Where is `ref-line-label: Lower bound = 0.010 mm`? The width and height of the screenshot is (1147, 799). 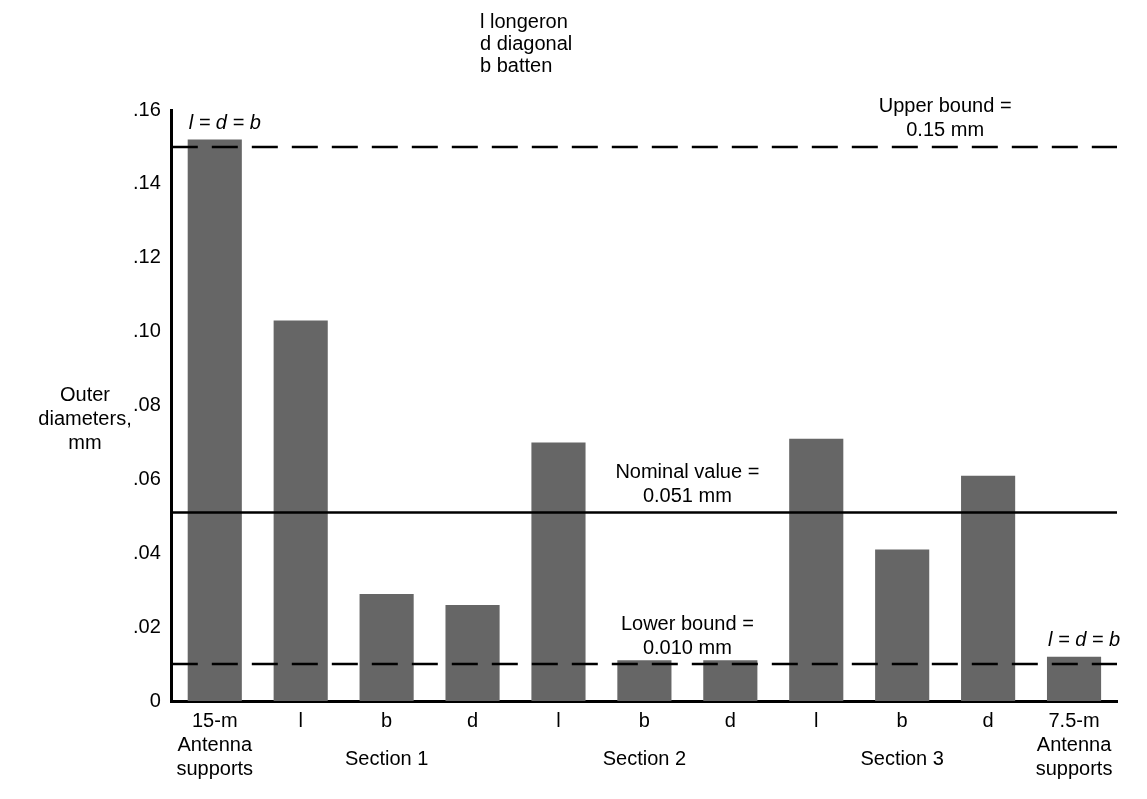 ref-line-label: Lower bound = 0.010 mm is located at coordinates (687, 634).